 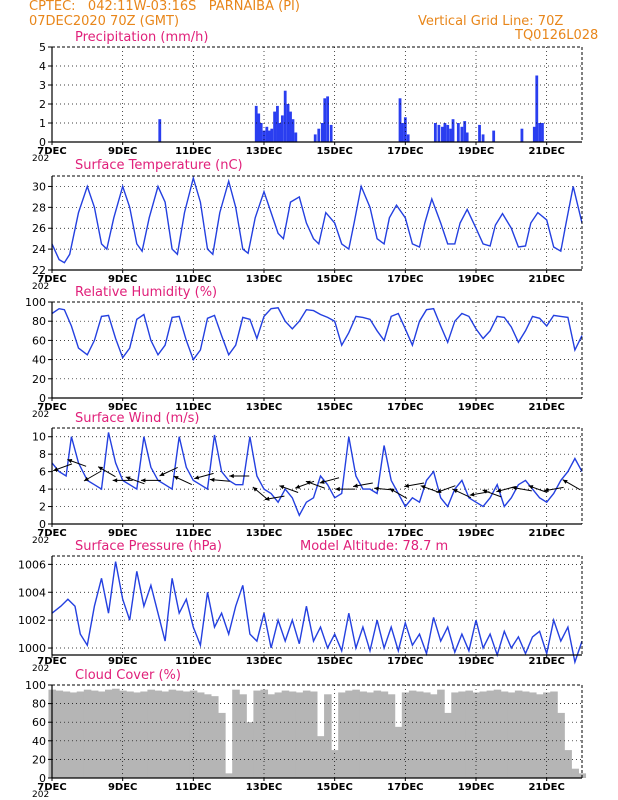 I want to click on x-tick-label: 13DEC, so click(x=264, y=407).